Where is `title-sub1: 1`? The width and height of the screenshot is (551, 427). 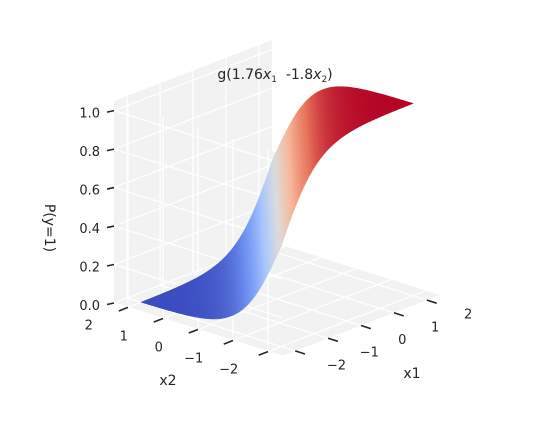 title-sub1: 1 is located at coordinates (274, 80).